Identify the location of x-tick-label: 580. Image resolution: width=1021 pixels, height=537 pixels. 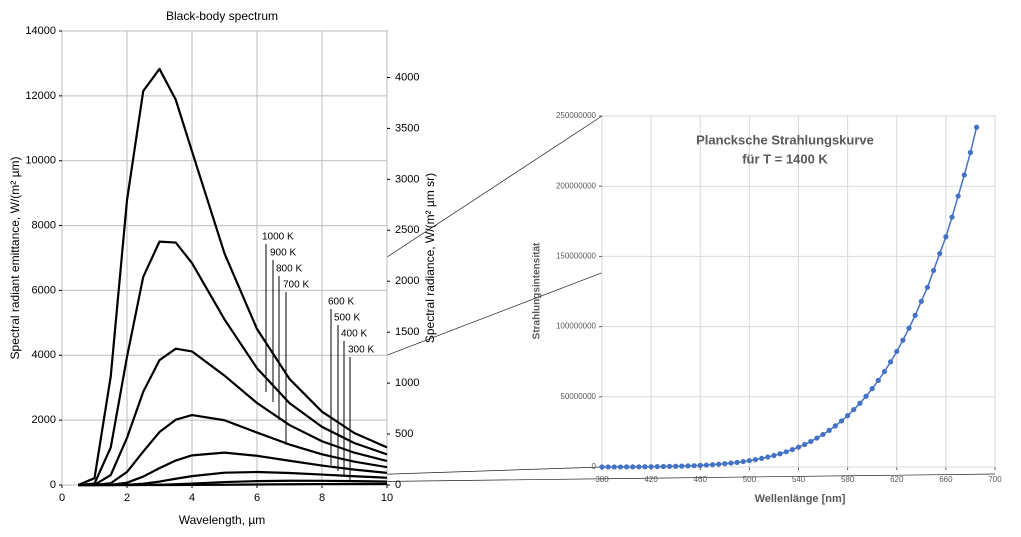
(848, 479).